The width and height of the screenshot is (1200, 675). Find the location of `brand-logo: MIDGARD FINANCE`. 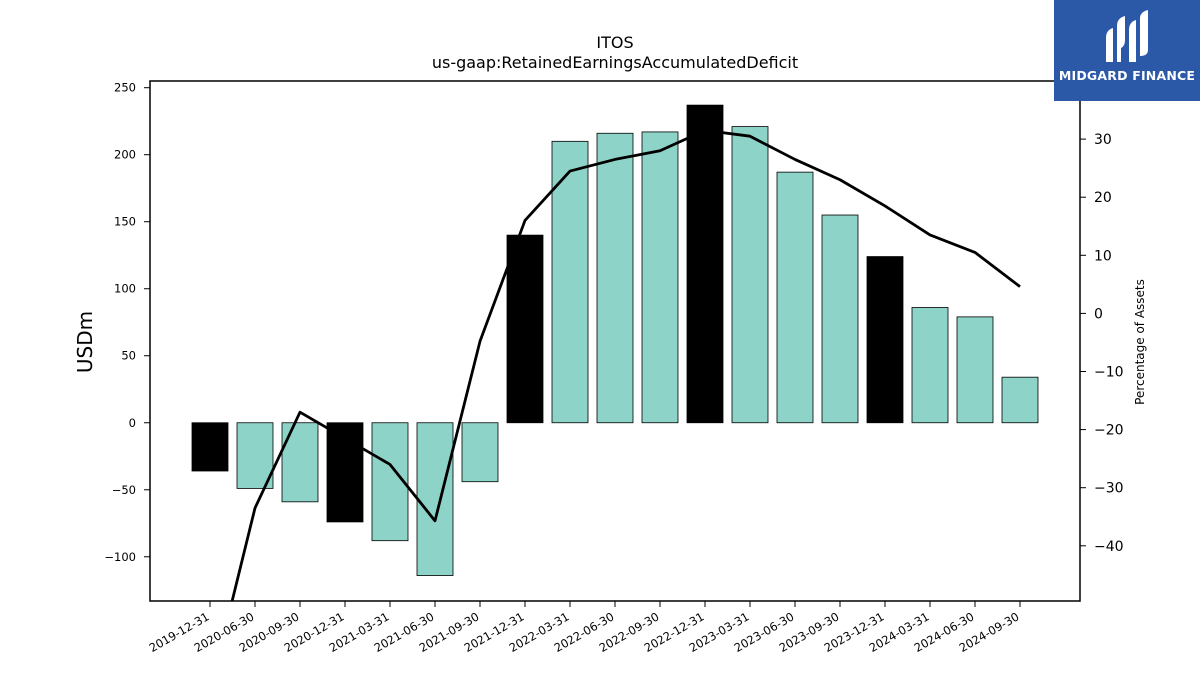

brand-logo: MIDGARD FINANCE is located at coordinates (1127, 50).